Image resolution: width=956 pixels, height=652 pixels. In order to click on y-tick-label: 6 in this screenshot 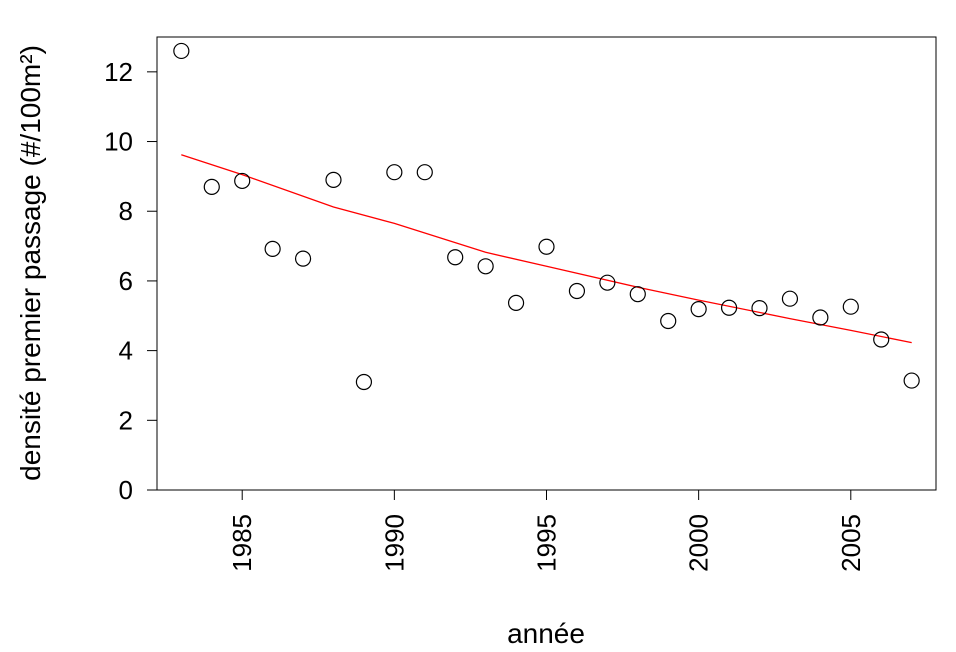, I will do `click(126, 281)`.